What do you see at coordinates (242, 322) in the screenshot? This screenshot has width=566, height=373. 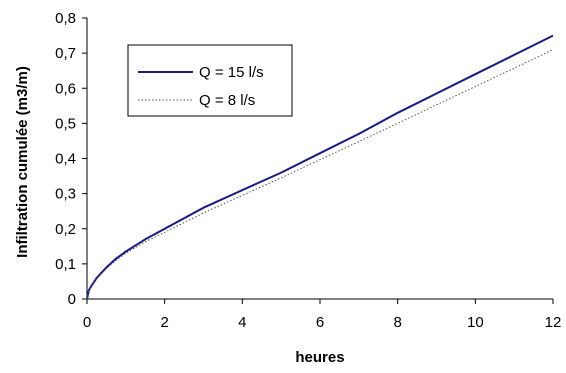 I see `x-tick-label: 4` at bounding box center [242, 322].